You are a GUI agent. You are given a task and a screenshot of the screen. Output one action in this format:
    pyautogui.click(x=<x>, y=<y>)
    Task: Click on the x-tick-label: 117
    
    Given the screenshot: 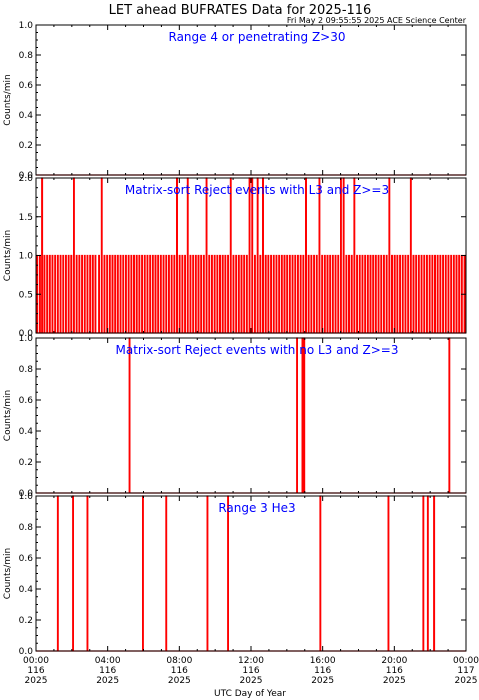 What is the action you would take?
    pyautogui.click(x=465, y=671)
    